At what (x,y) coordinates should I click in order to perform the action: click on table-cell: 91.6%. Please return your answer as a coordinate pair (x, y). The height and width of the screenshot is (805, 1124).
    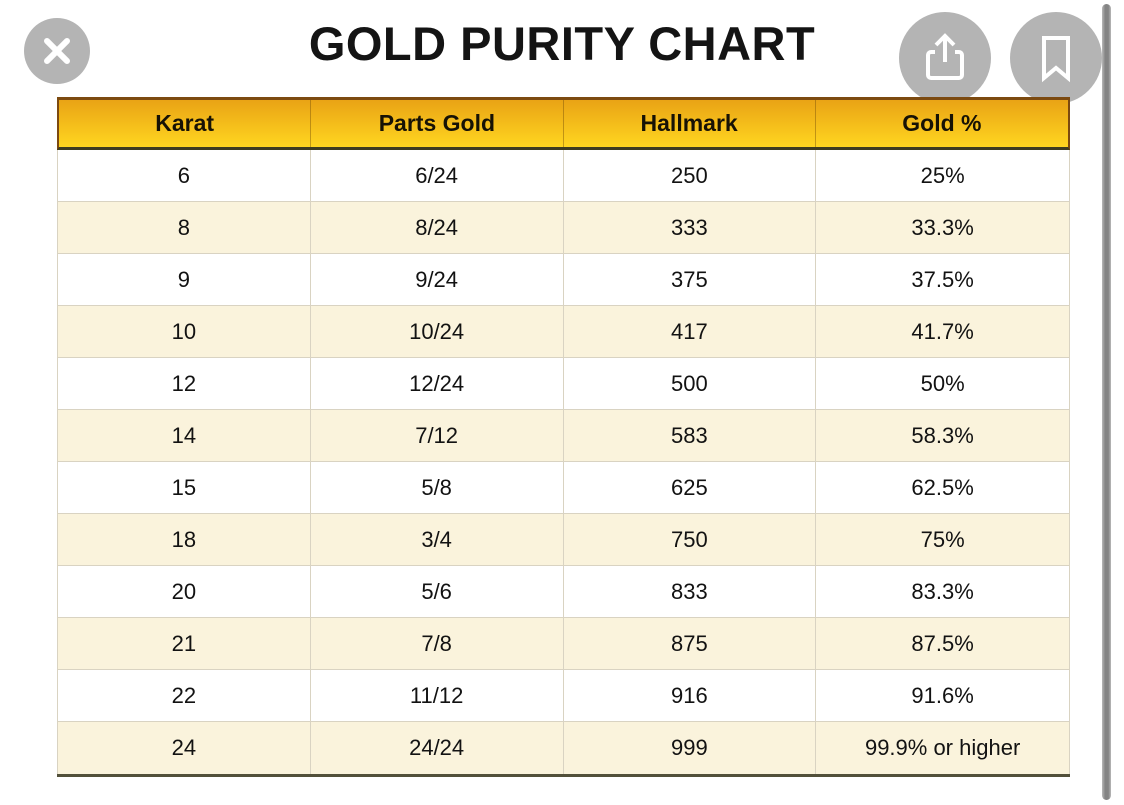
    Looking at the image, I should click on (942, 695).